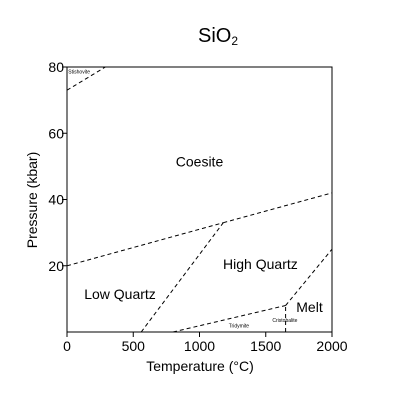 The image size is (400, 405). I want to click on x-tick-label: 2000, so click(331, 346).